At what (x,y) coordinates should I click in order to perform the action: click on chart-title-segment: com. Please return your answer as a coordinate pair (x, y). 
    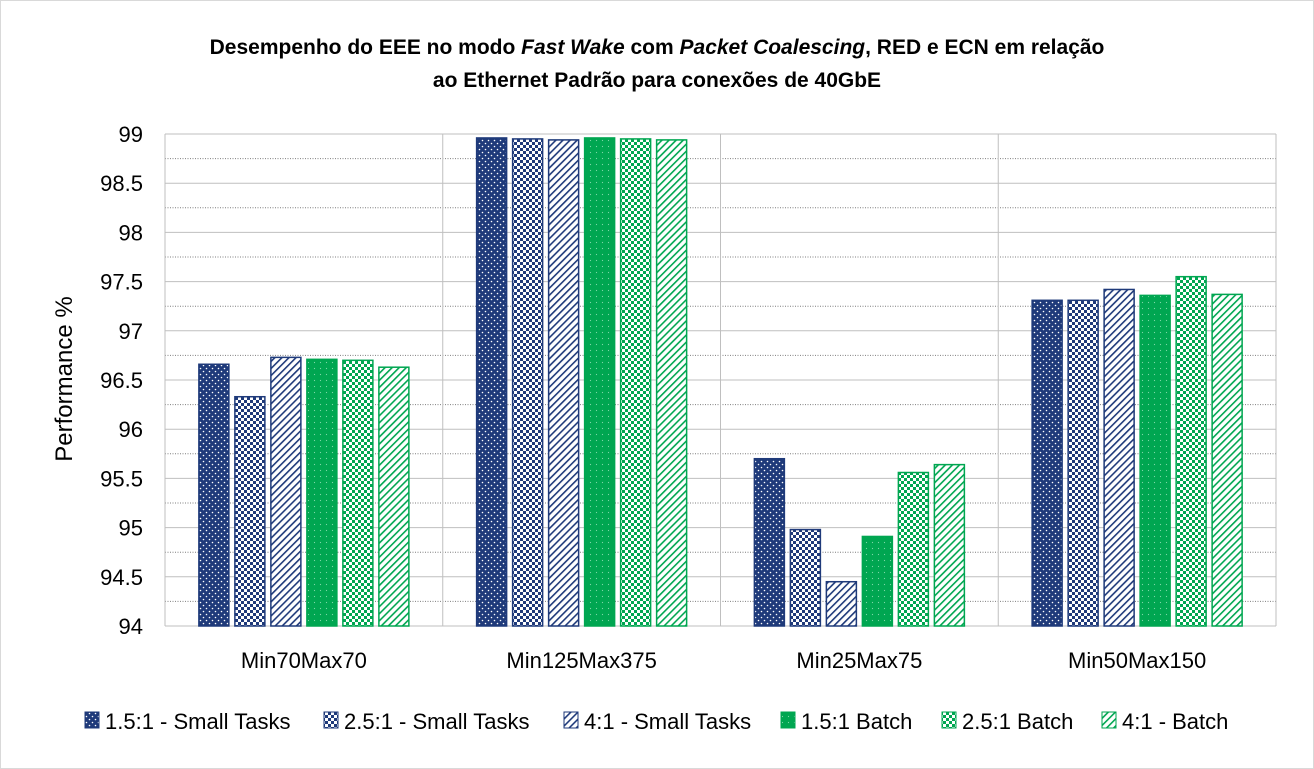
    Looking at the image, I should click on (652, 47).